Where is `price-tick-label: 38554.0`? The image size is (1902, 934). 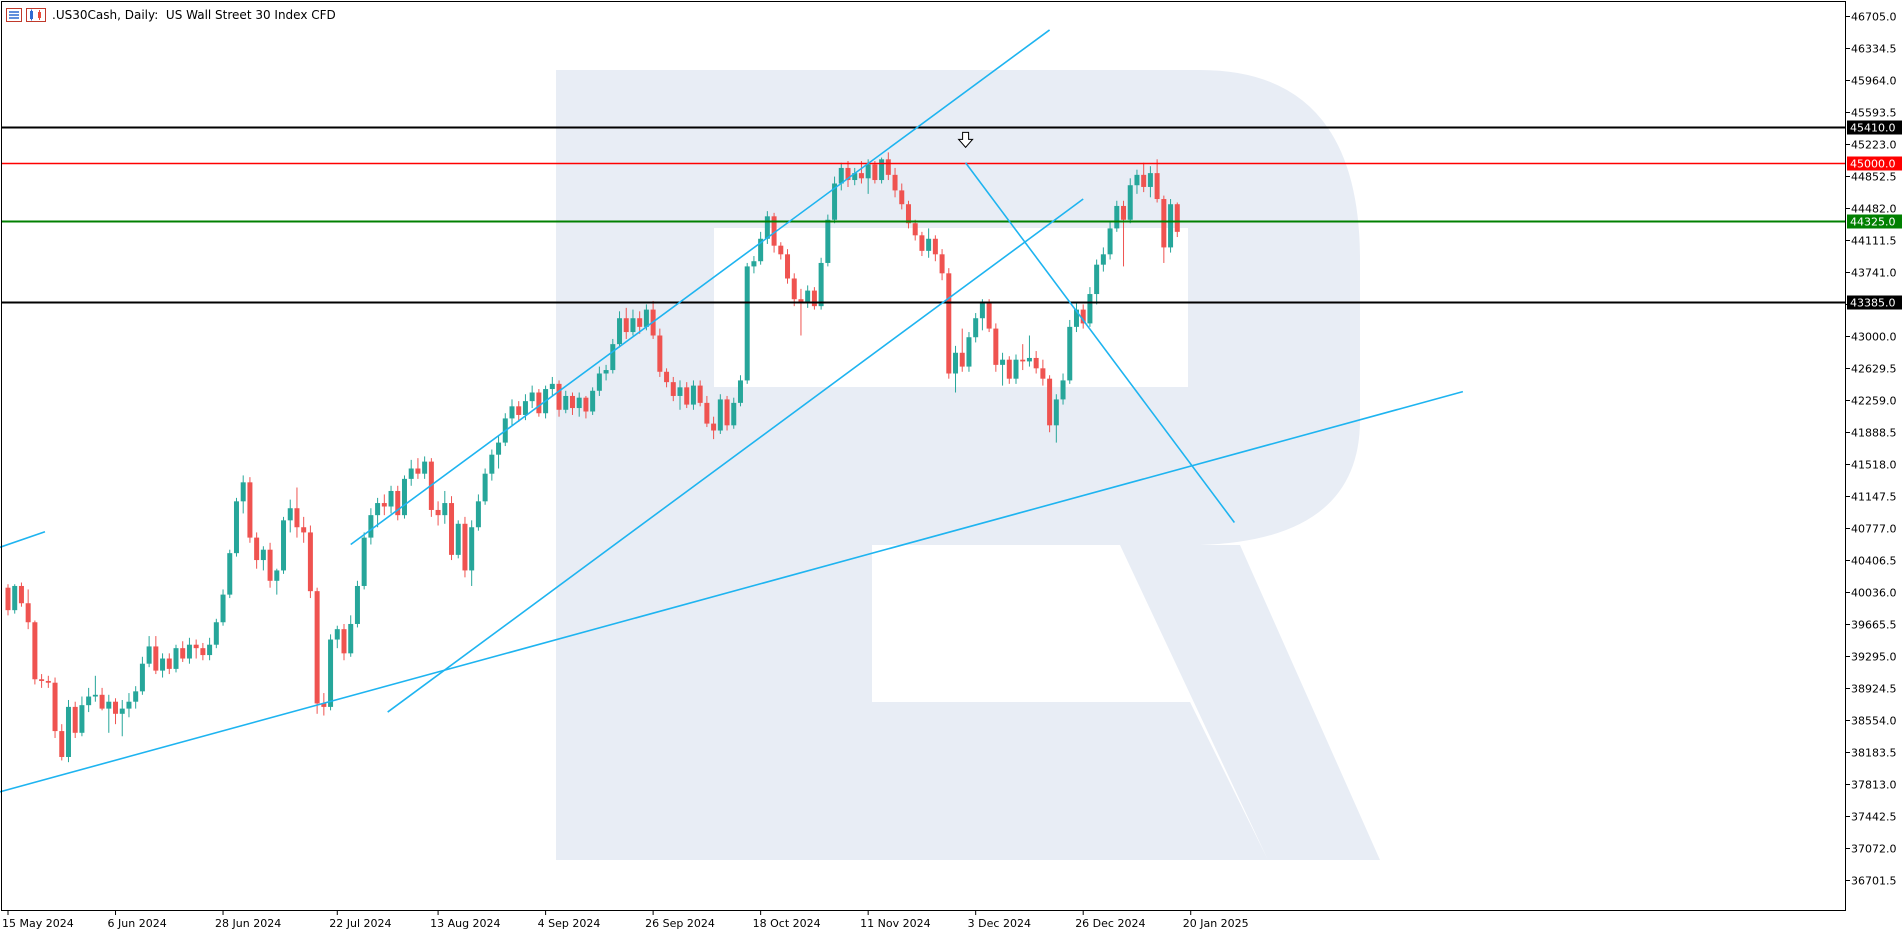 price-tick-label: 38554.0 is located at coordinates (1874, 721).